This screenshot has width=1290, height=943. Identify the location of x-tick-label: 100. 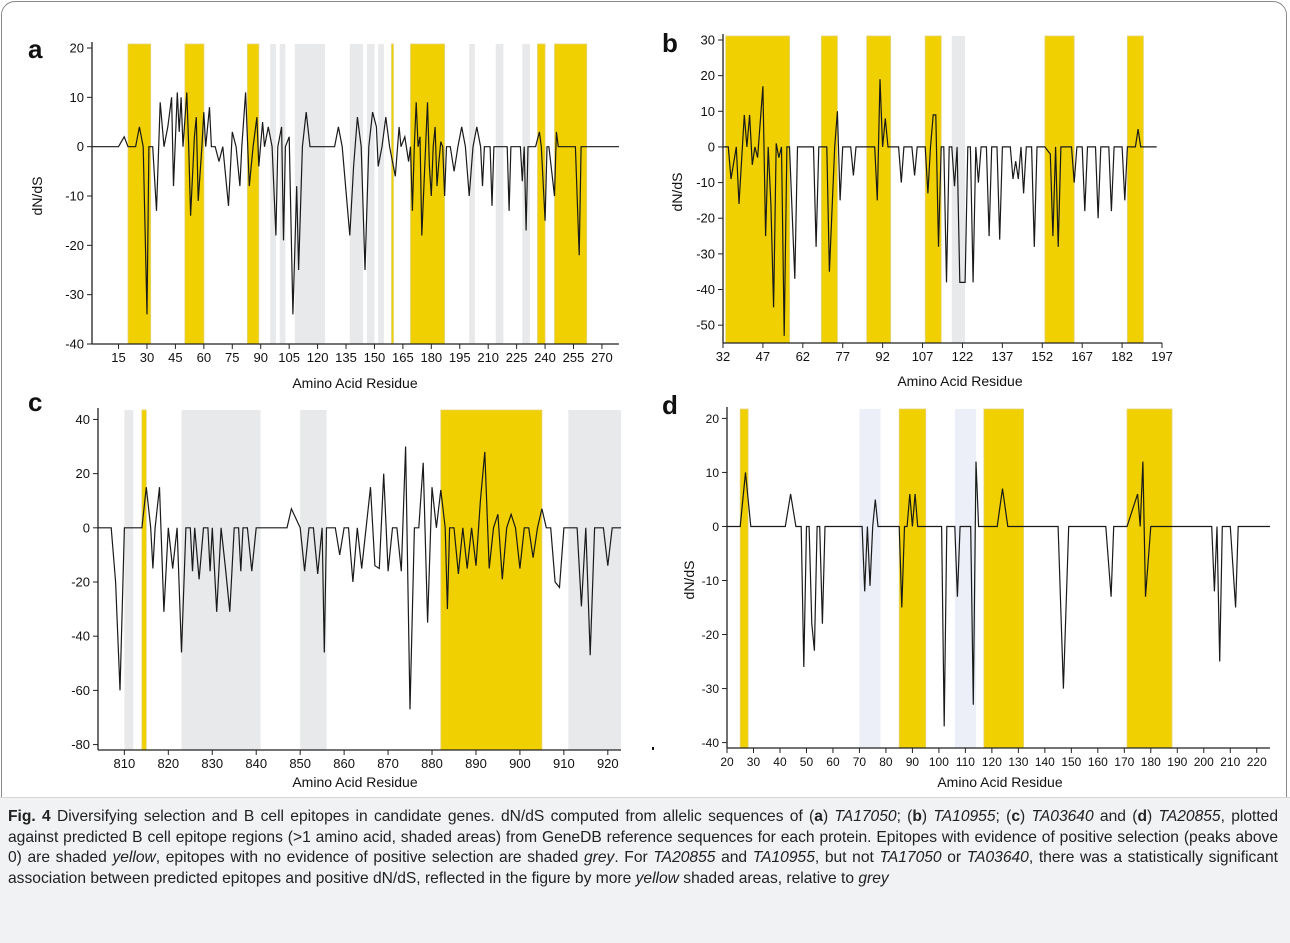
(939, 762).